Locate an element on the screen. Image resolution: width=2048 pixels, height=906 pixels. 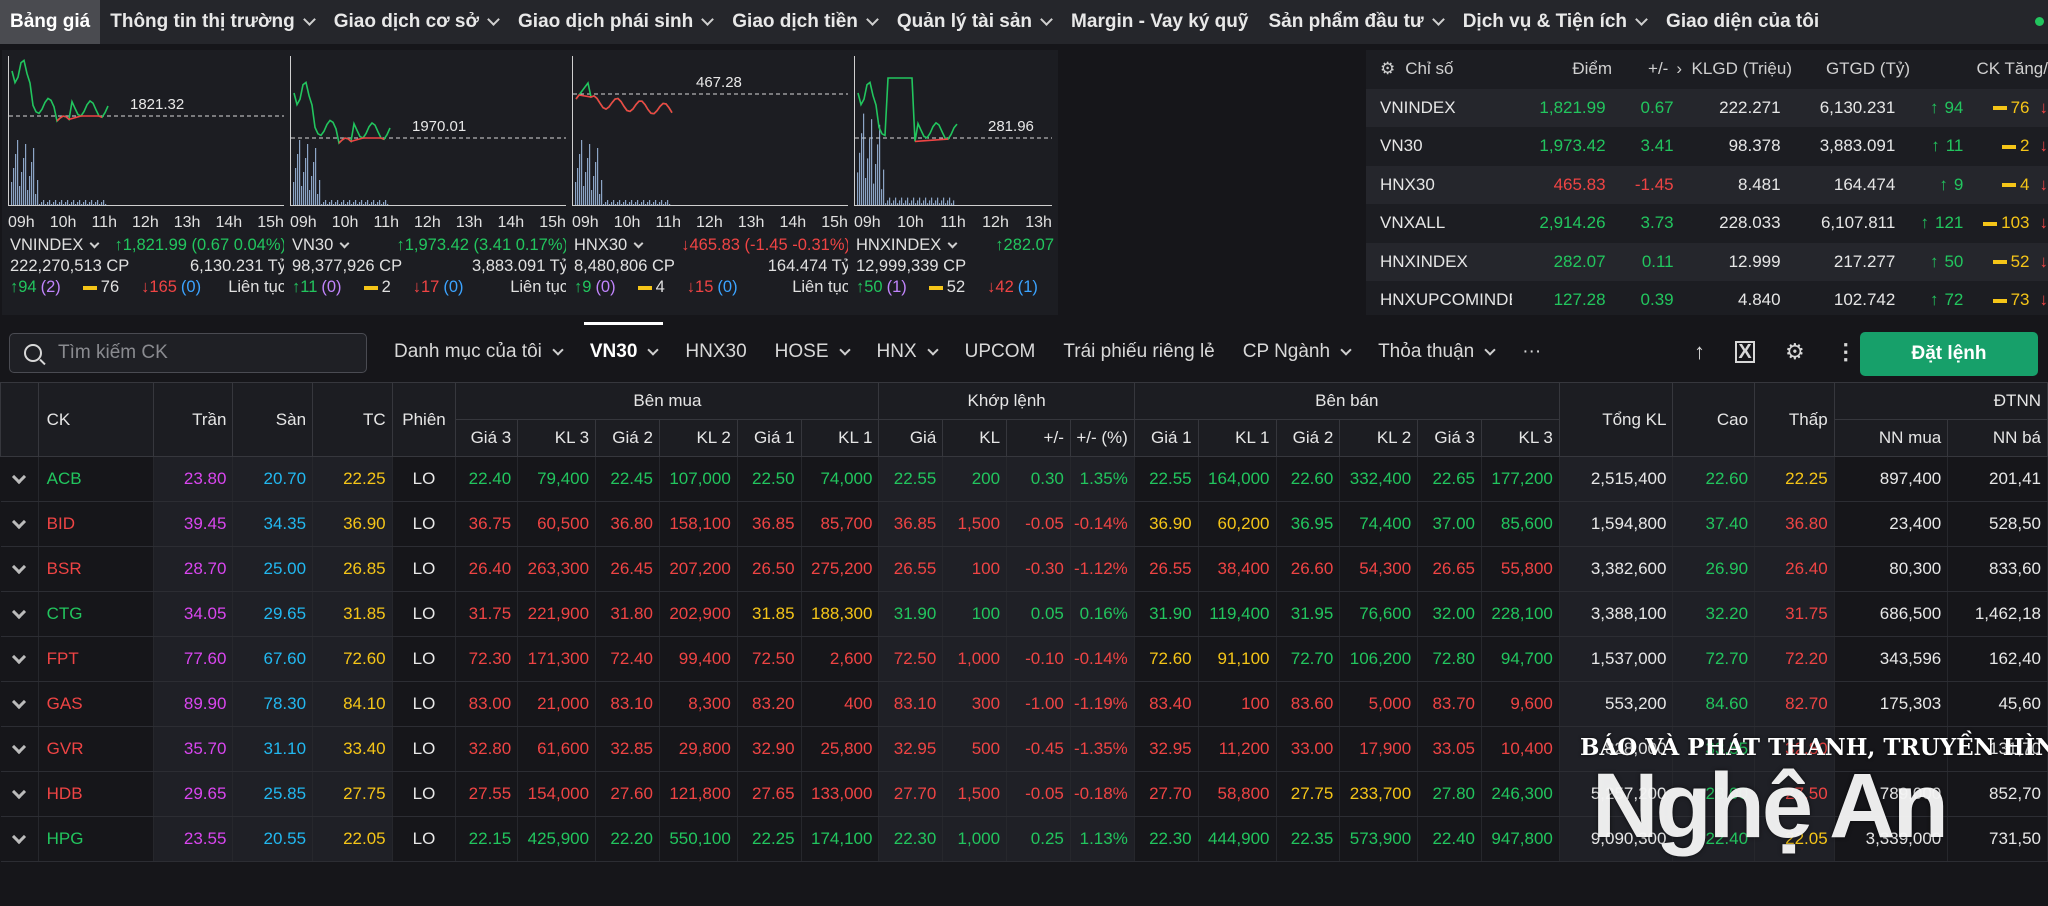
sell-cell: 444,900 is located at coordinates (1237, 839).